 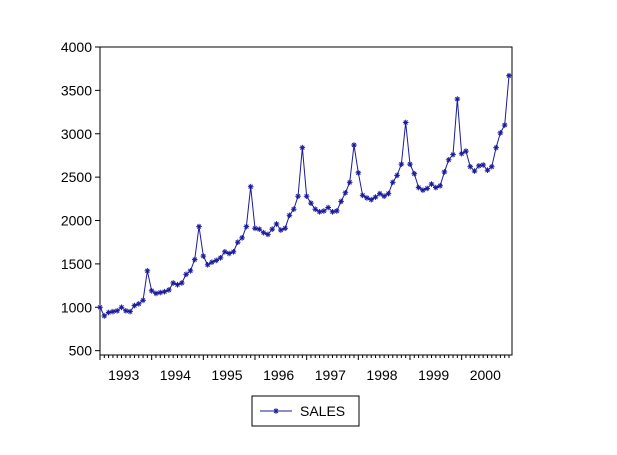 What do you see at coordinates (76, 221) in the screenshot?
I see `y-tick-label: 2000` at bounding box center [76, 221].